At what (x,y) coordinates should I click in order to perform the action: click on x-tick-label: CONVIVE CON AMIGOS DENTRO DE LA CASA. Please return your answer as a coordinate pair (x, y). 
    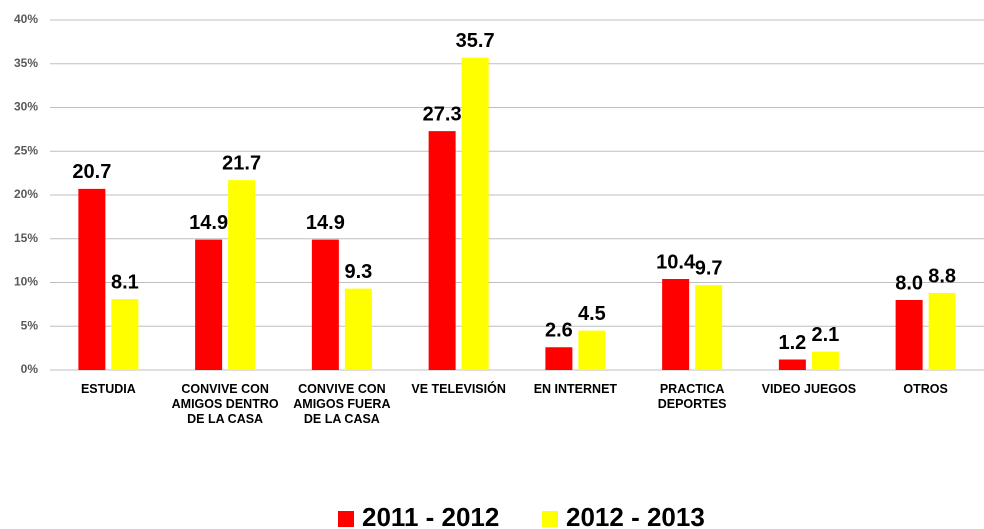
    Looking at the image, I should click on (225, 404).